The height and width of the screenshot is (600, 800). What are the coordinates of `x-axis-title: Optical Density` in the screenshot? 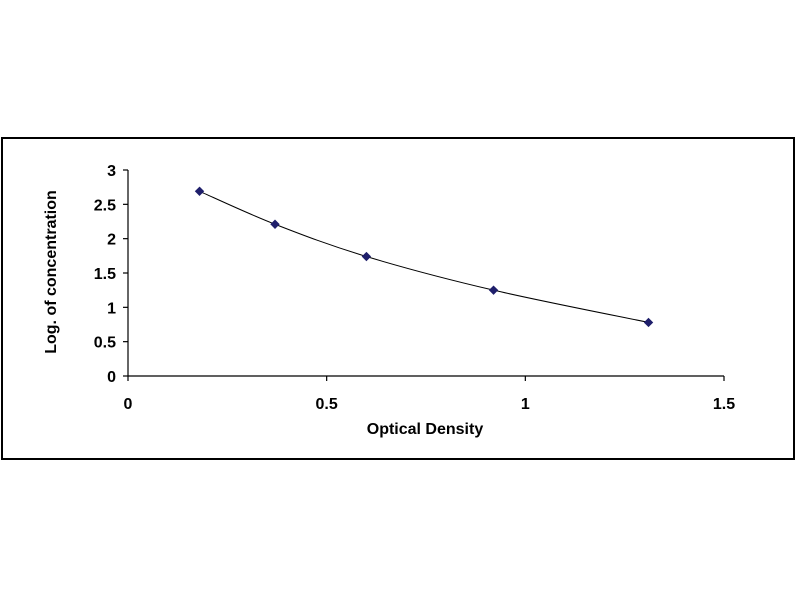 It's located at (425, 429).